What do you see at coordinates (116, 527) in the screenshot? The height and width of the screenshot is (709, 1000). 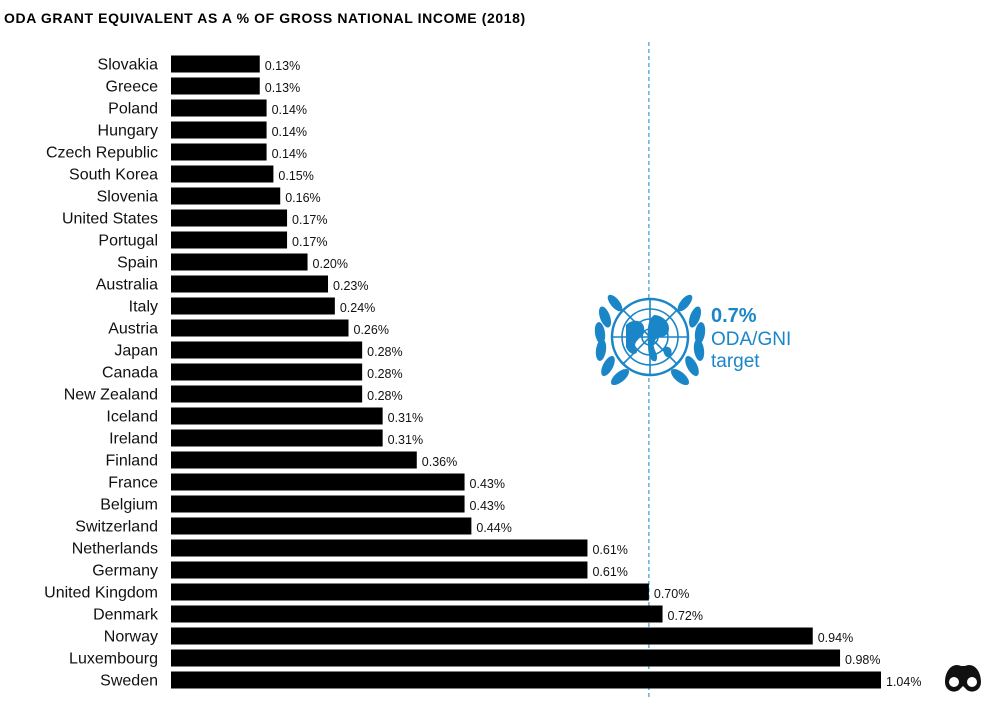 I see `category-label-switzerland: Switzerland` at bounding box center [116, 527].